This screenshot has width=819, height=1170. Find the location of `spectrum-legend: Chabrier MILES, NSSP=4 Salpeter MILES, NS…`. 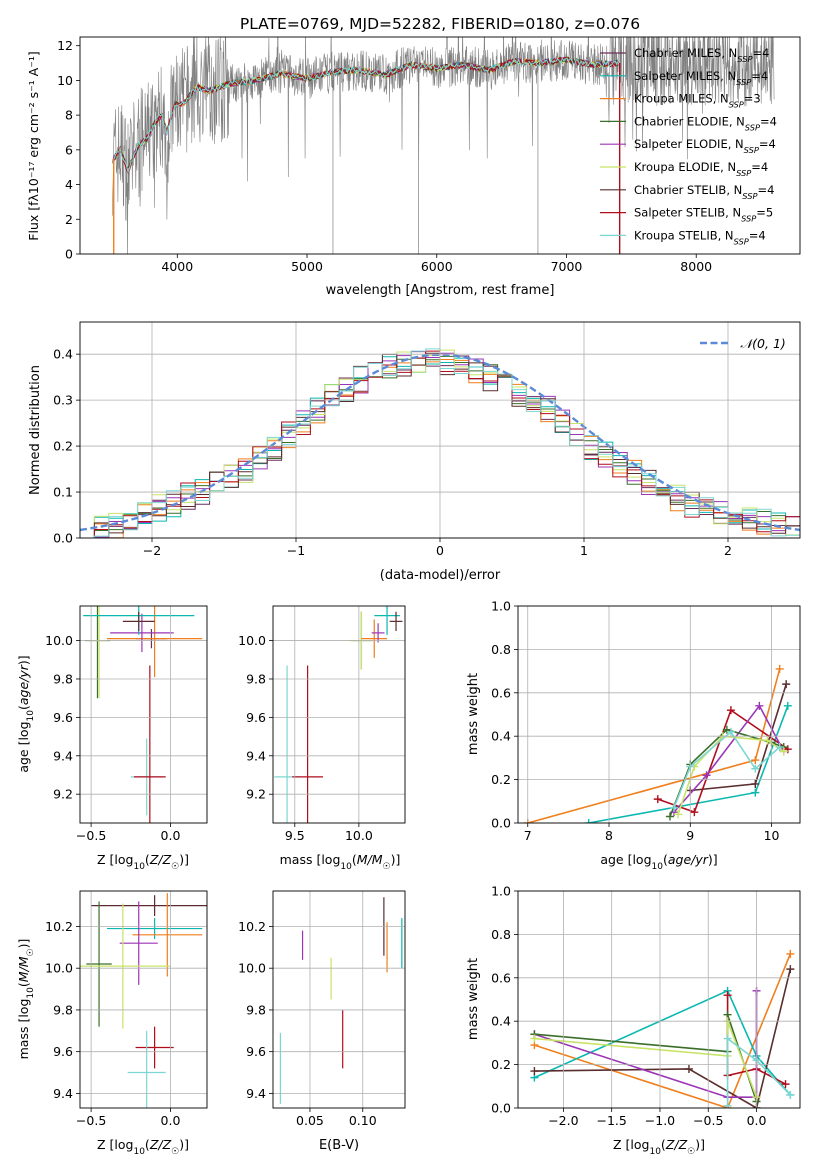

spectrum-legend: Chabrier MILES, NSSP=4 Salpeter MILES, NS… is located at coordinates (688, 146).